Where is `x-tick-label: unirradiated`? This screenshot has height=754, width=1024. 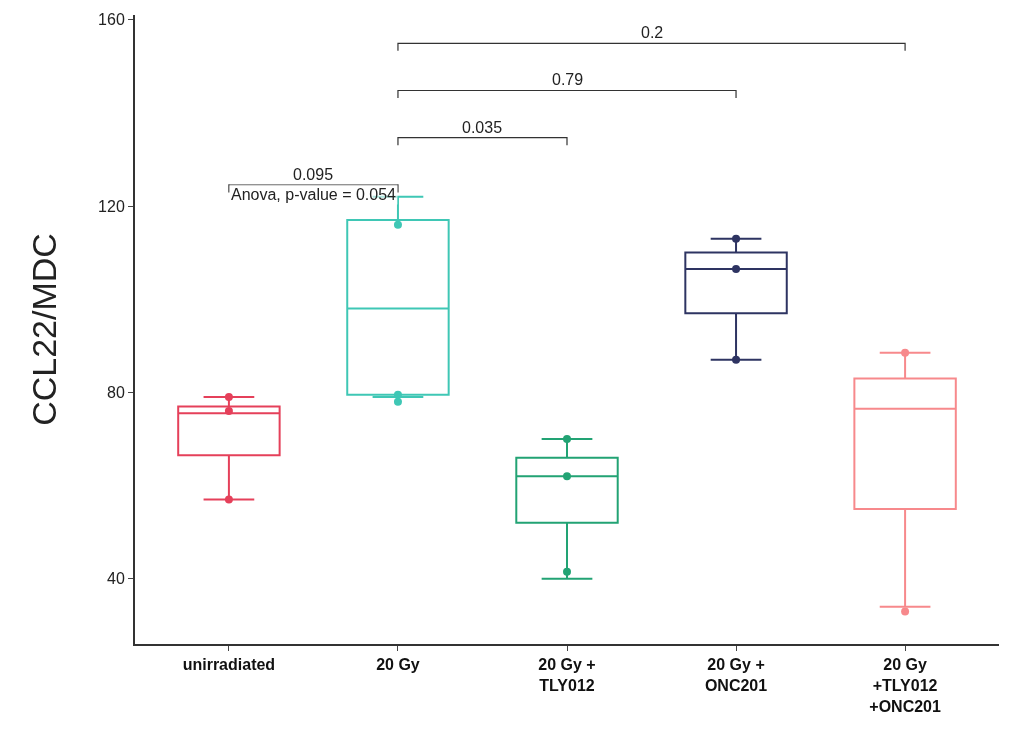
x-tick-label: unirradiated is located at coordinates (229, 665).